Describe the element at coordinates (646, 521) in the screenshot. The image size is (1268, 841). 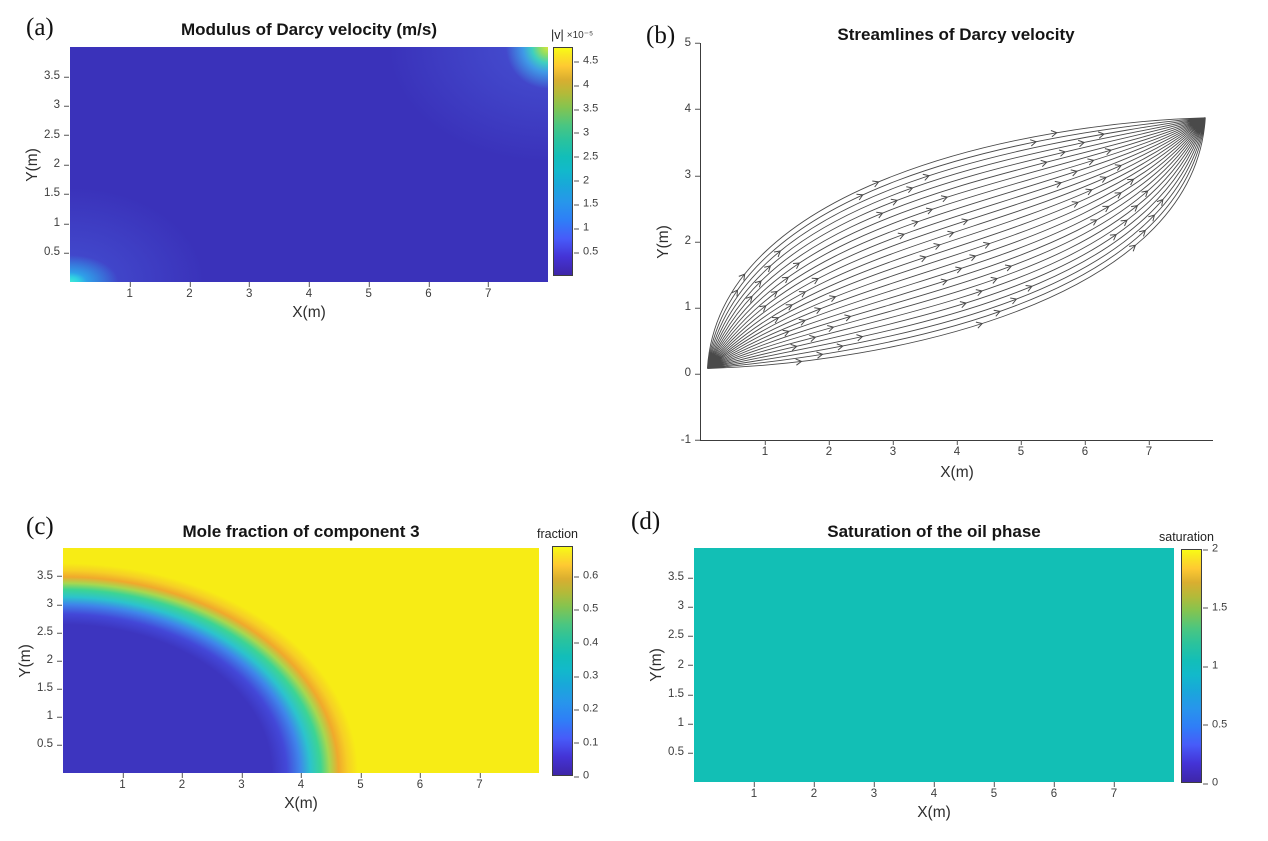
I see `panel-d-label: (d)` at that location.